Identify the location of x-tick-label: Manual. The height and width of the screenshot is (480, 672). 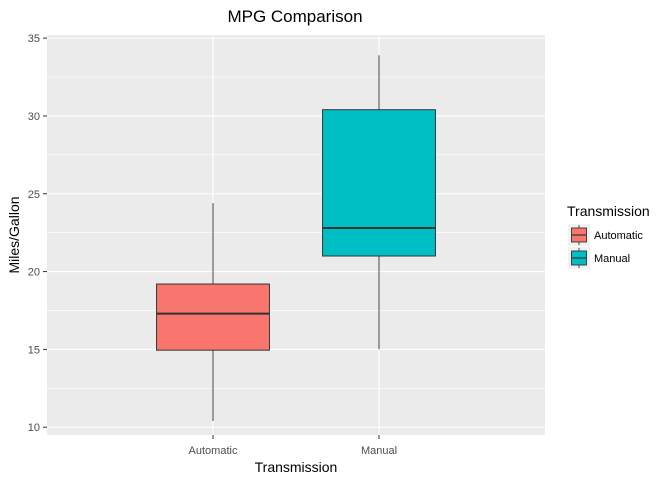
(379, 451).